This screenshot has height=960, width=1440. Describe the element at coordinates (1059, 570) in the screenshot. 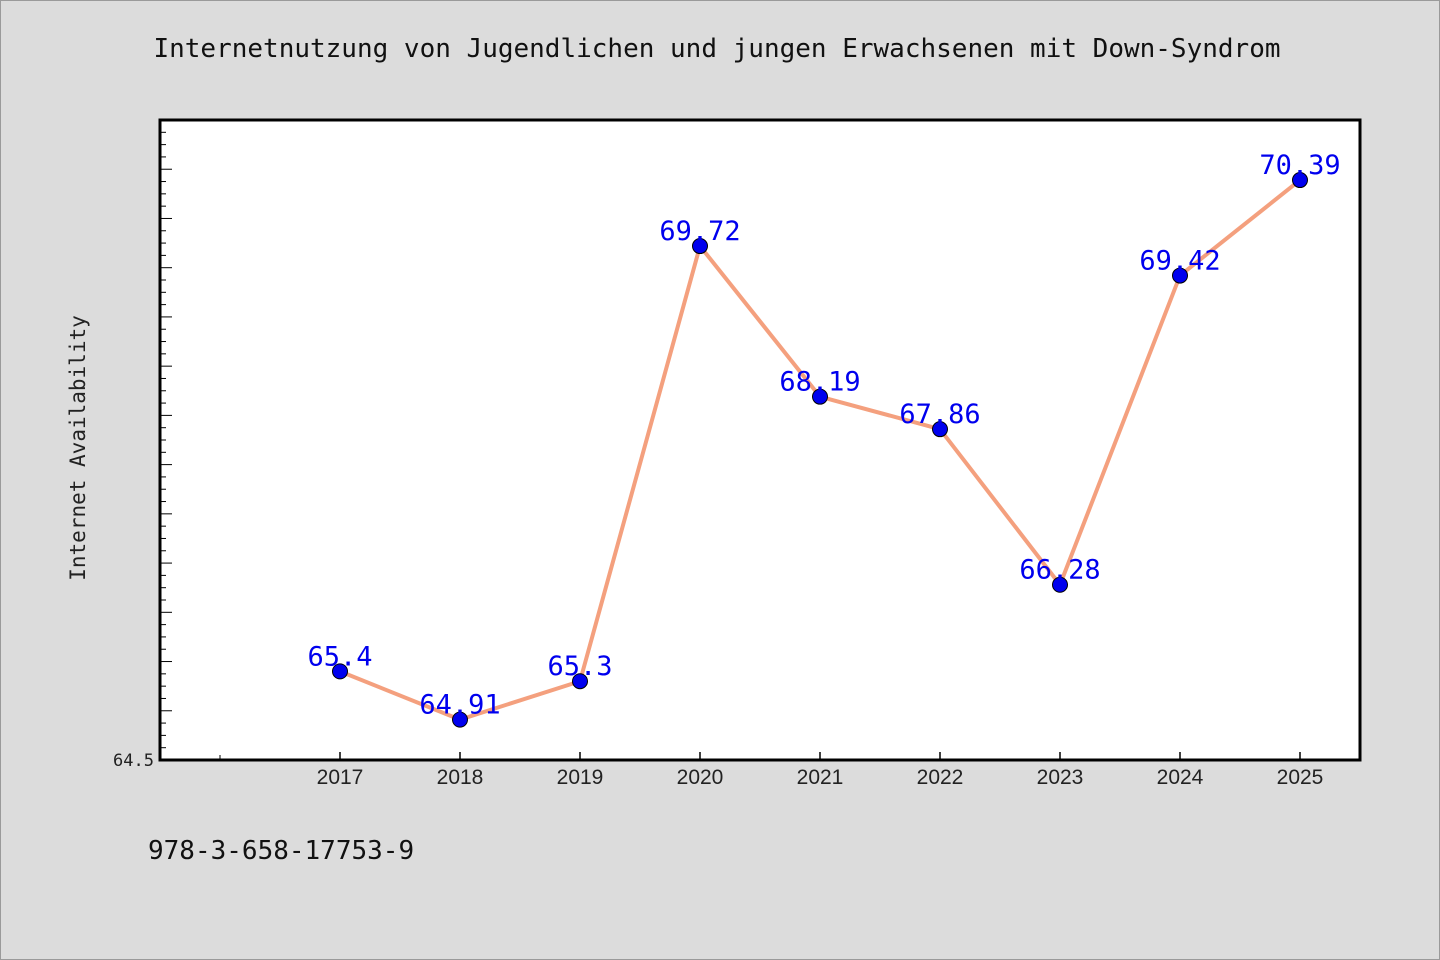

I see `data-label: 66.28` at that location.